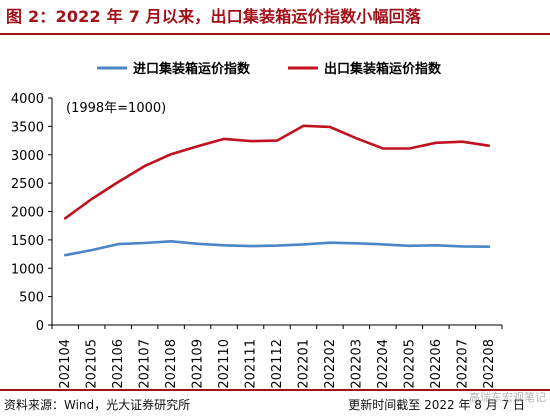  What do you see at coordinates (97, 405) in the screenshot?
I see `source-note: 资料来源：Wind，光大证券研究所` at bounding box center [97, 405].